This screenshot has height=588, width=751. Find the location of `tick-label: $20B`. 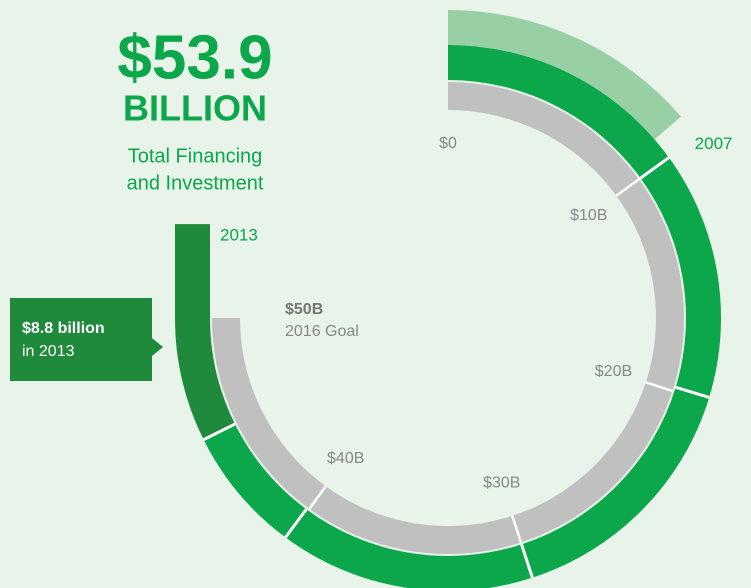

tick-label: $20B is located at coordinates (613, 371).